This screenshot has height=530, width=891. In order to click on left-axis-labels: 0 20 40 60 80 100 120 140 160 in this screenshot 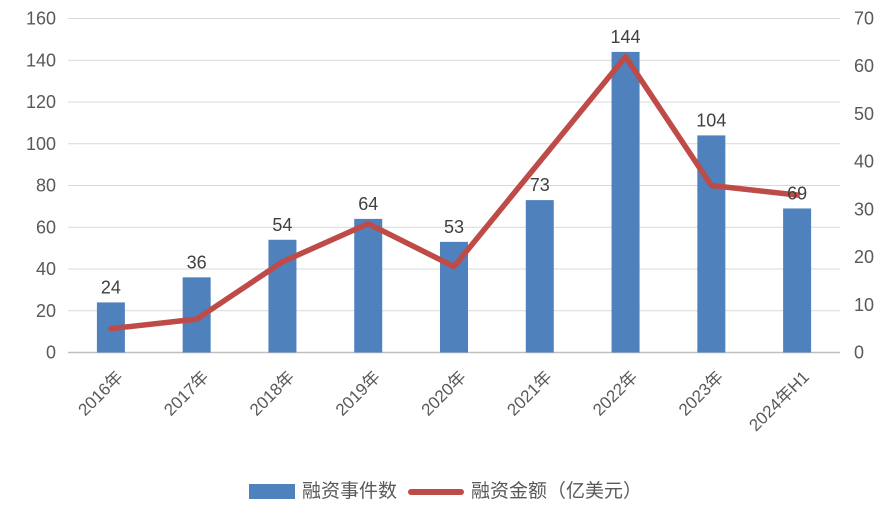, I will do `click(41, 186)`.